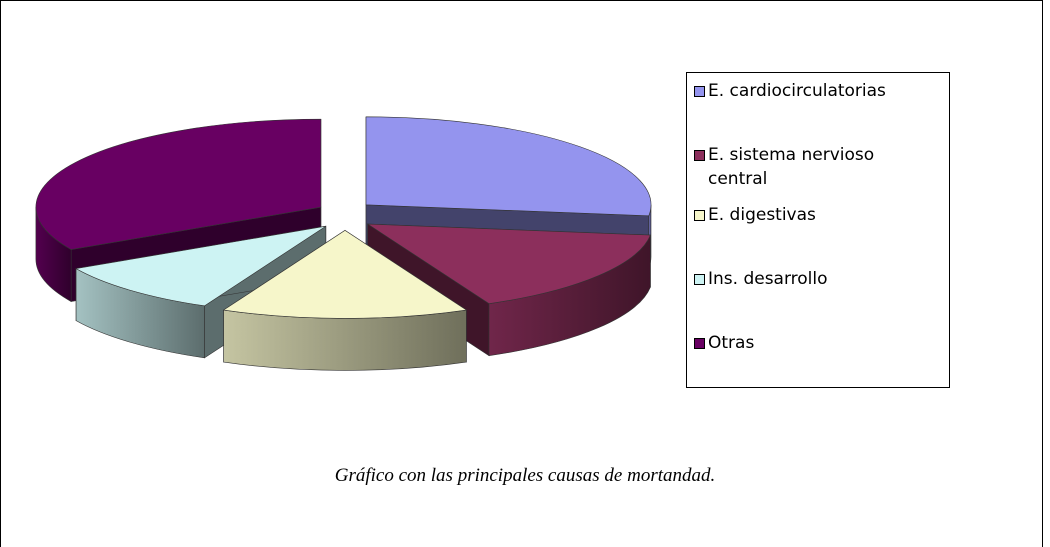 This screenshot has width=1050, height=547. I want to click on legend-label: E. sistema nervioso central, so click(791, 167).